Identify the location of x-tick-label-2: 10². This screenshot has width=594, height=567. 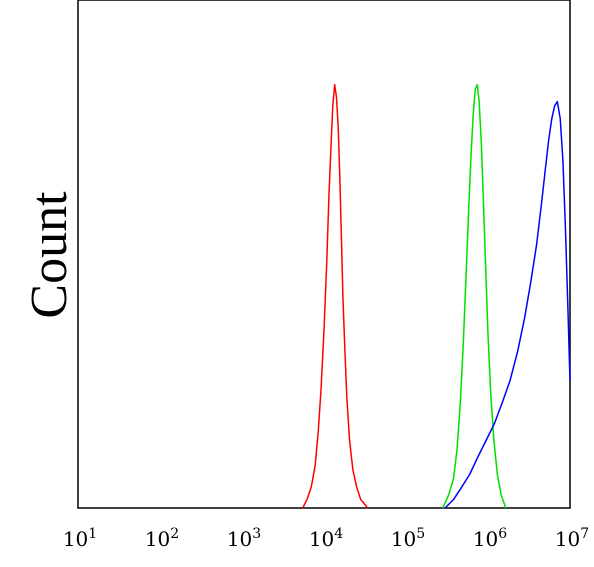
(162, 538).